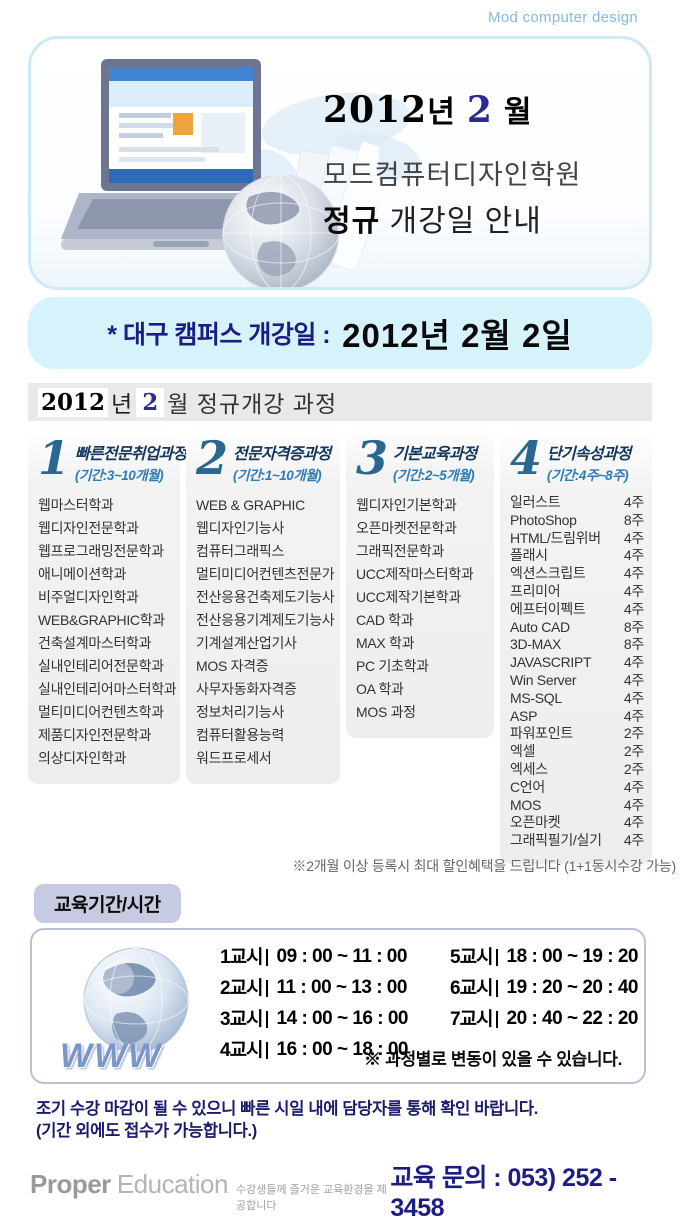 The width and height of the screenshot is (680, 1223). What do you see at coordinates (527, 786) in the screenshot?
I see `course-name: C언어` at bounding box center [527, 786].